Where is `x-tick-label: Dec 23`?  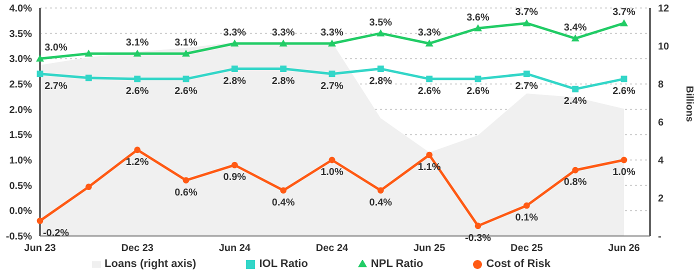
x-tick-label: Dec 23 is located at coordinates (137, 248).